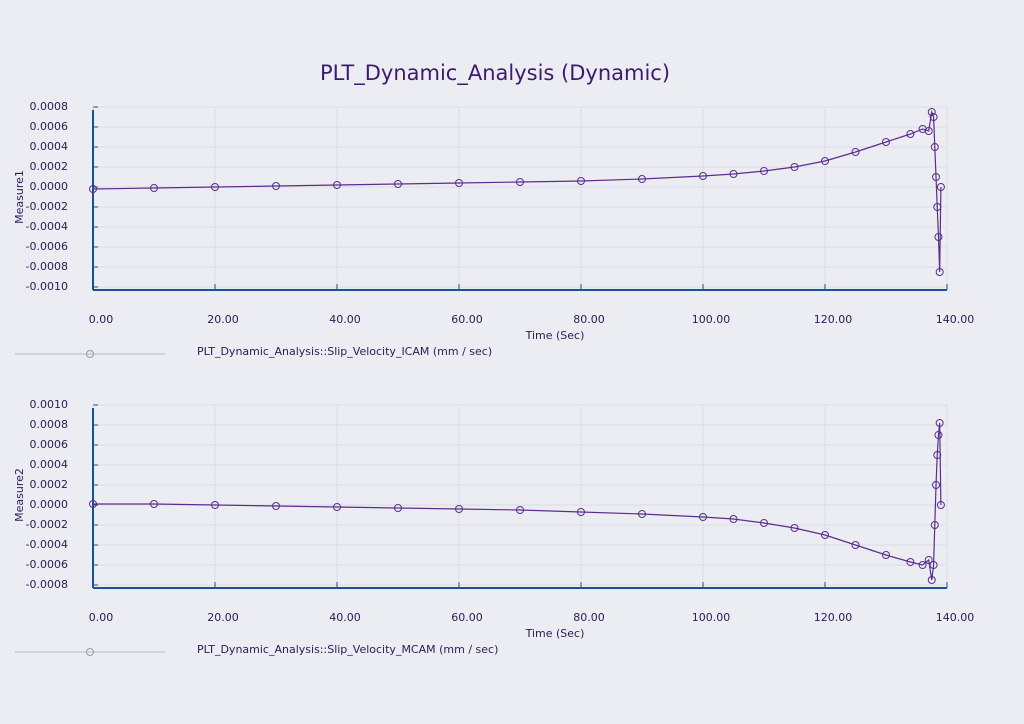 This screenshot has width=1024, height=724. I want to click on y-tick-label: 0.0010, so click(49, 404).